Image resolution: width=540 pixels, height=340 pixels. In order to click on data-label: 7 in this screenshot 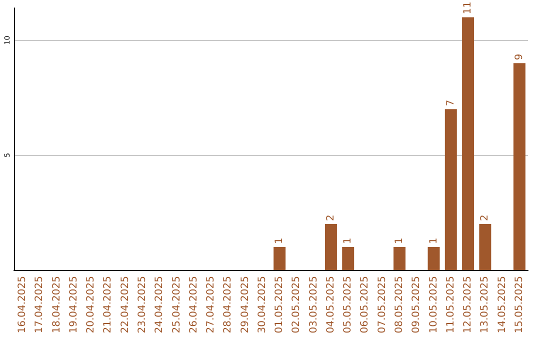, I will do `click(450, 103)`.